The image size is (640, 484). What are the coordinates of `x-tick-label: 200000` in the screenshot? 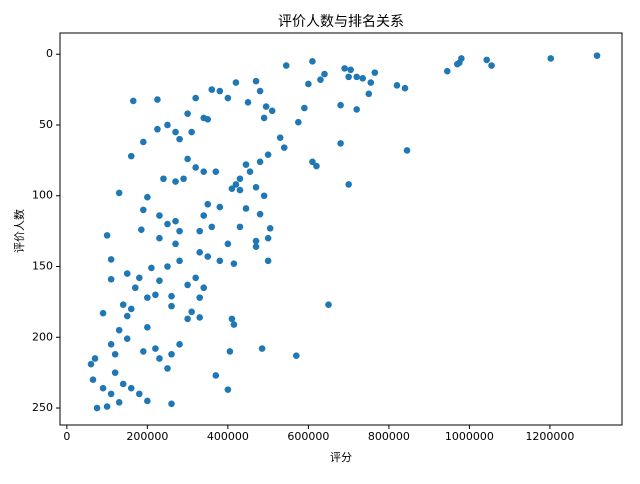 It's located at (147, 436).